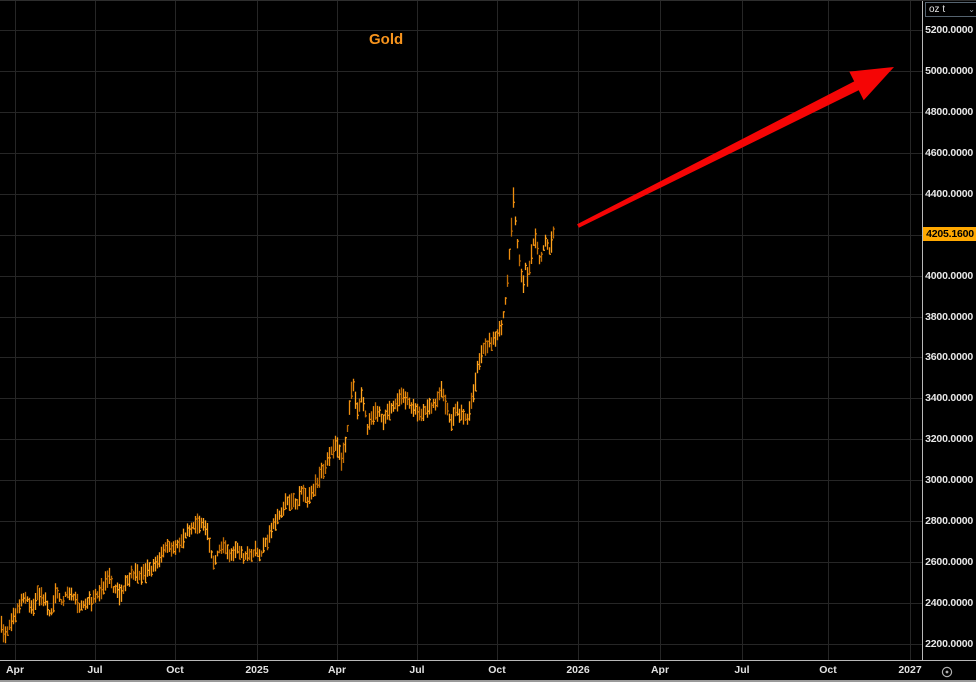 The height and width of the screenshot is (682, 976). Describe the element at coordinates (950, 9) in the screenshot. I see `unit-selector: oz t ⌄` at that location.